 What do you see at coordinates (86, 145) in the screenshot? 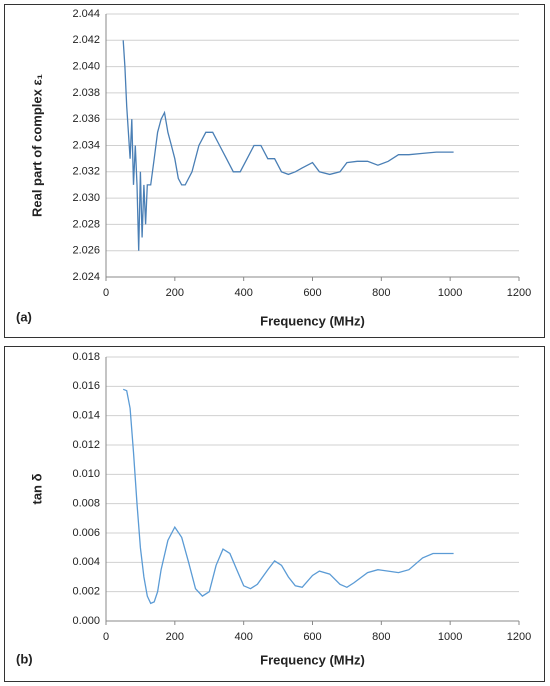
I see `y-tick-label: 2.034` at bounding box center [86, 145].